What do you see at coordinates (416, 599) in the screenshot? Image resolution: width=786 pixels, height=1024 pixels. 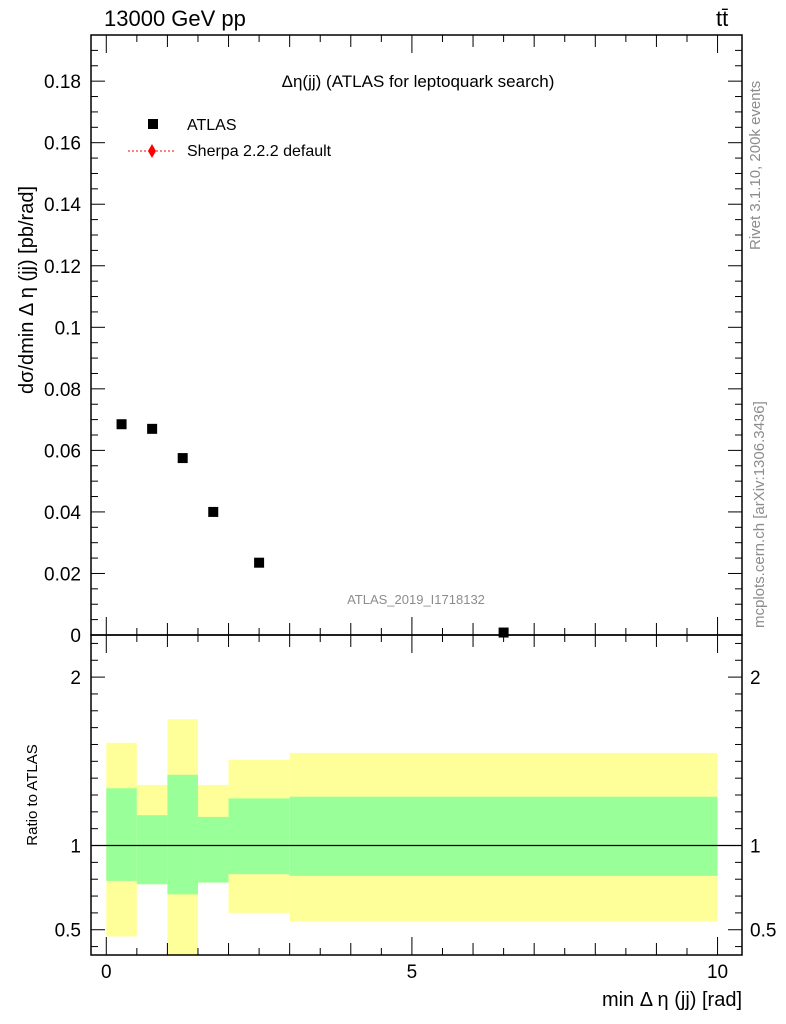 I see `analysis-watermark: ATLAS_2019_I1718132` at bounding box center [416, 599].